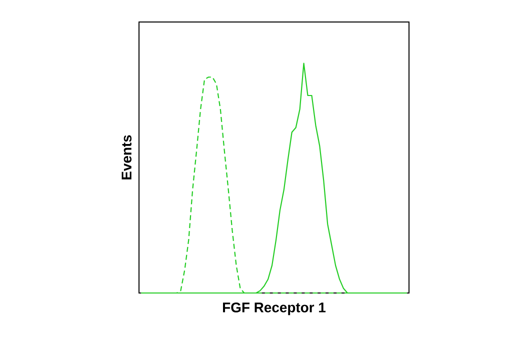 The image size is (520, 350). Describe the element at coordinates (274, 309) in the screenshot. I see `x-axis-title: FGF Receptor 1` at that location.